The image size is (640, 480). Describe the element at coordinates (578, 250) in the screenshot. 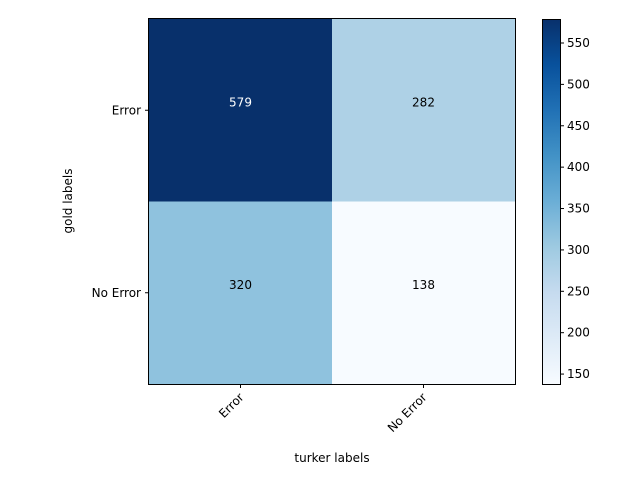

I see `colorbar-tick-label: 300` at that location.